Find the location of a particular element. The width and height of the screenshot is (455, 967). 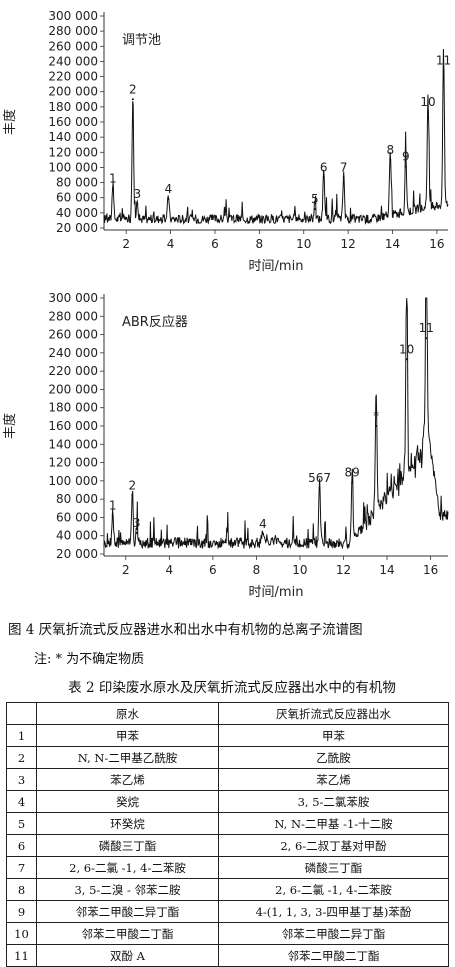

x-axis-label: 时间/min is located at coordinates (276, 592).